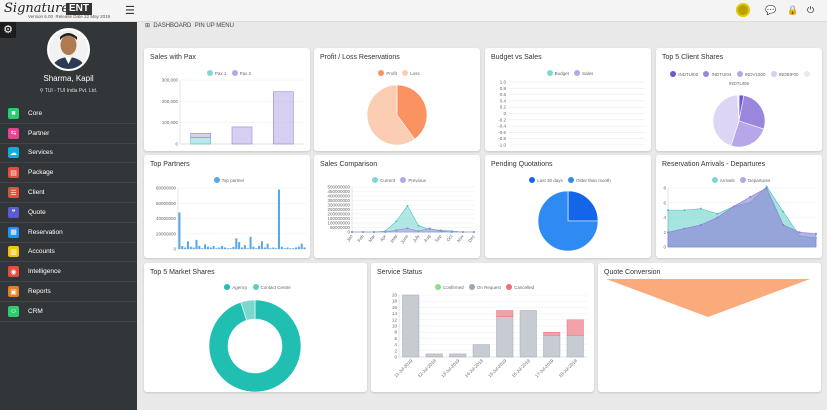  Describe the element at coordinates (397, 73) in the screenshot. I see `chart-legend: Profit Loss` at that location.